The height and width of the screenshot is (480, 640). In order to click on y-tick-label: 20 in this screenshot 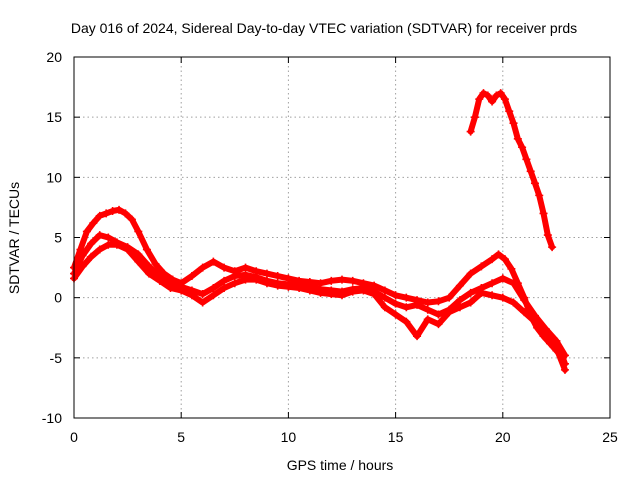, I will do `click(54, 57)`.